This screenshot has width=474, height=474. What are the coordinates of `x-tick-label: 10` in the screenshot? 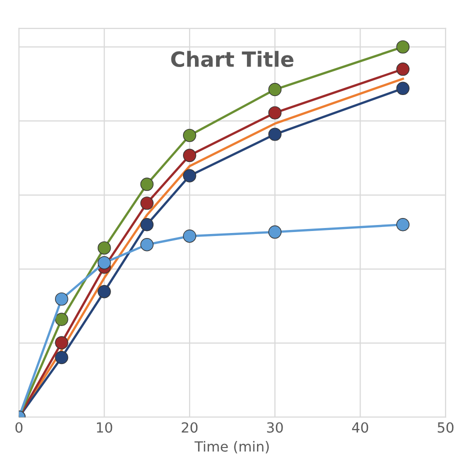 It's located at (104, 427).